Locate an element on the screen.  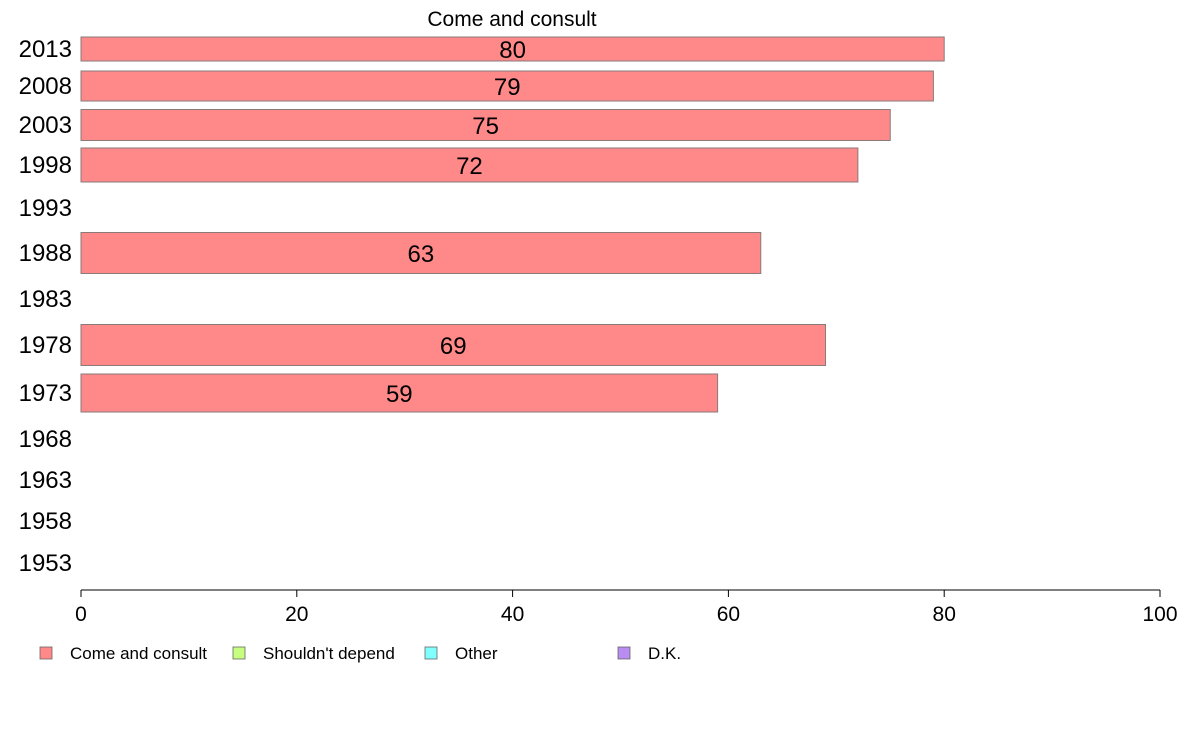
legend-label-0: Come and consult is located at coordinates (138, 653).